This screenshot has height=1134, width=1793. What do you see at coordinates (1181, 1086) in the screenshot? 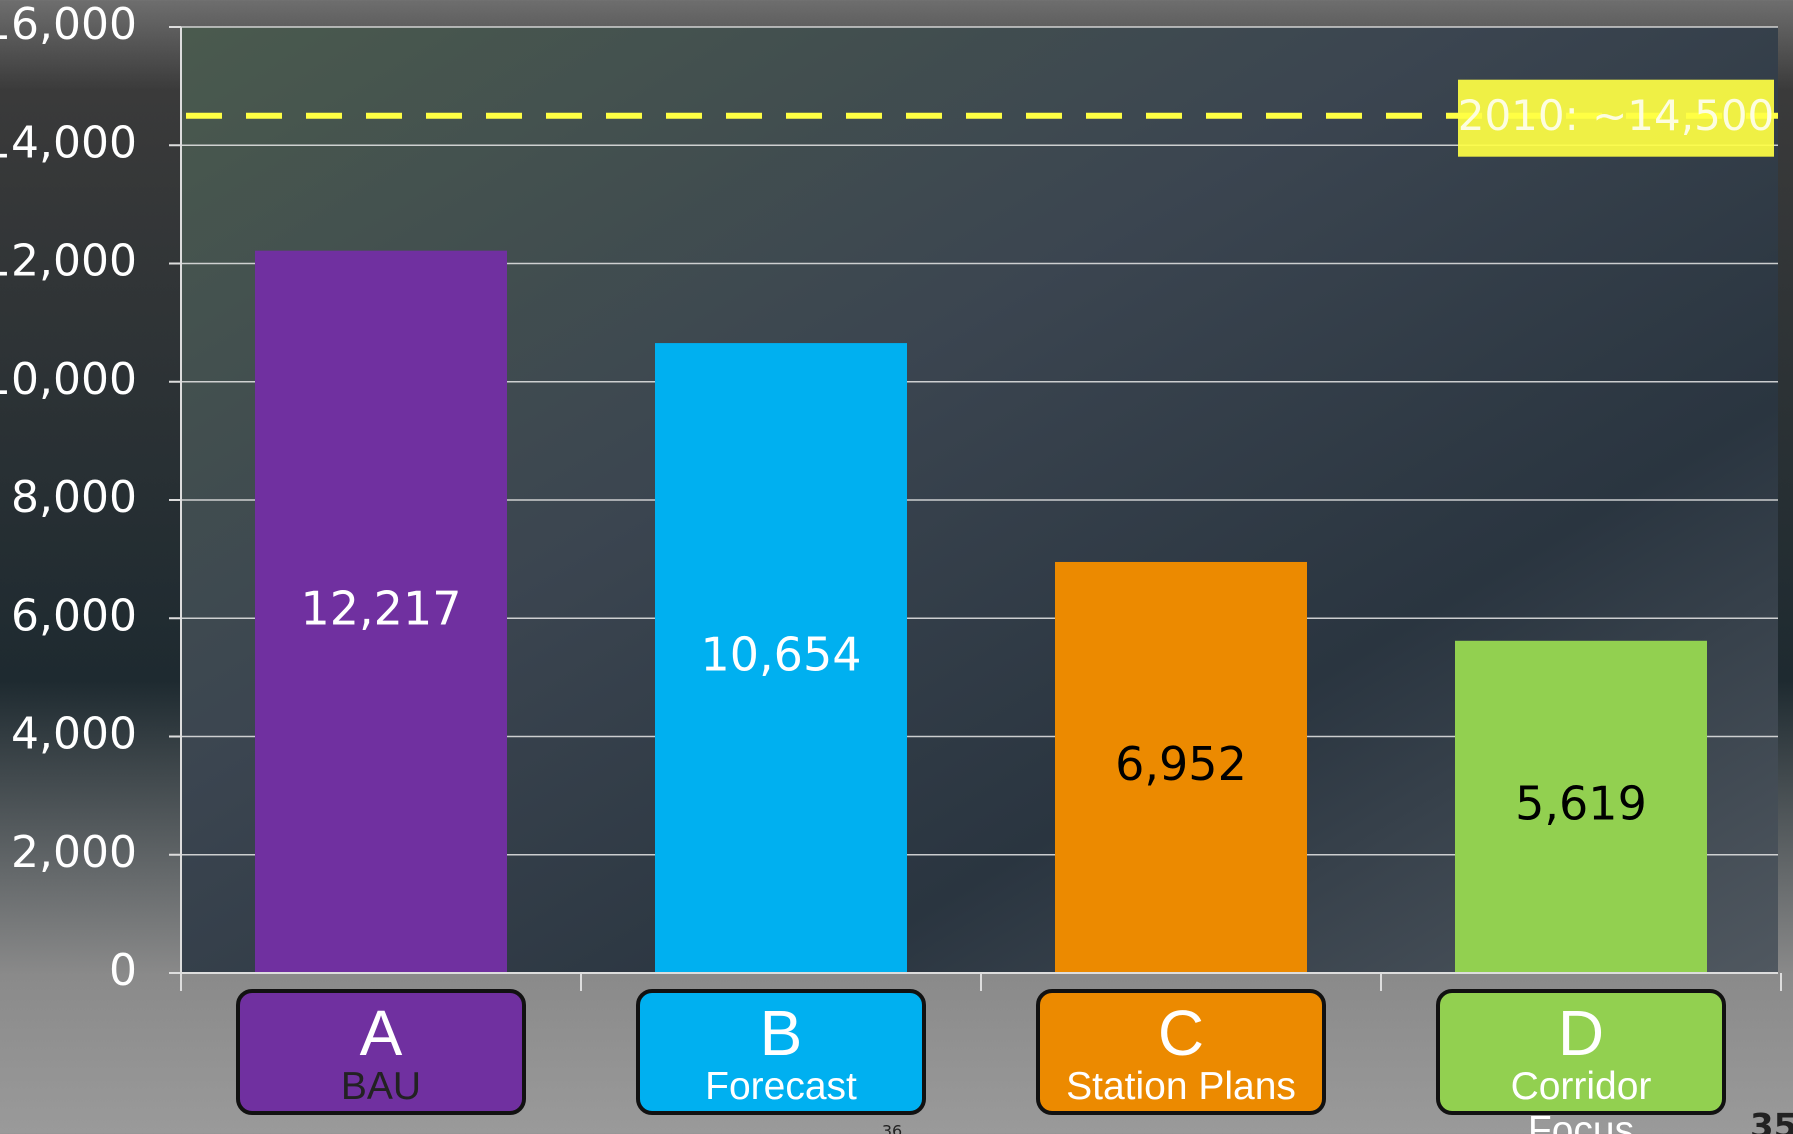
I see `category-sublabel: Station Plans` at bounding box center [1181, 1086].